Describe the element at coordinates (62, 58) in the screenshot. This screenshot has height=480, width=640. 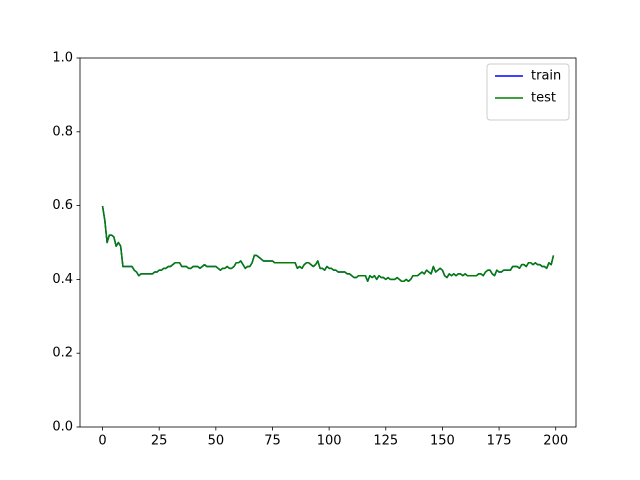
I see `y-tick-label: 1.0` at that location.